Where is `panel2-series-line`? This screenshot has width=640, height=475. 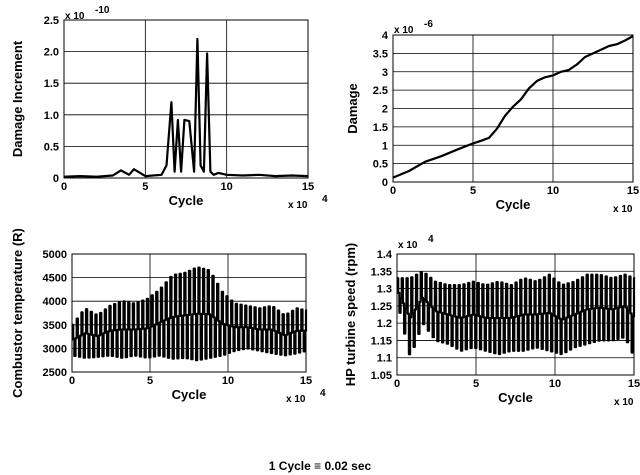
panel2-series-line is located at coordinates (513, 107).